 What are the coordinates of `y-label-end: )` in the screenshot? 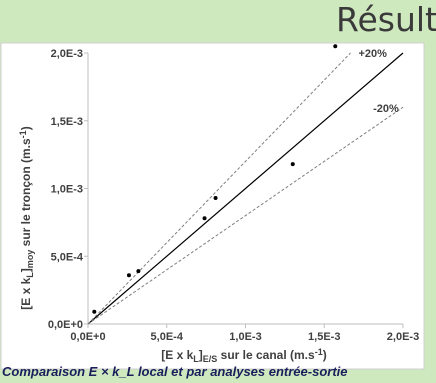 It's located at (26, 128).